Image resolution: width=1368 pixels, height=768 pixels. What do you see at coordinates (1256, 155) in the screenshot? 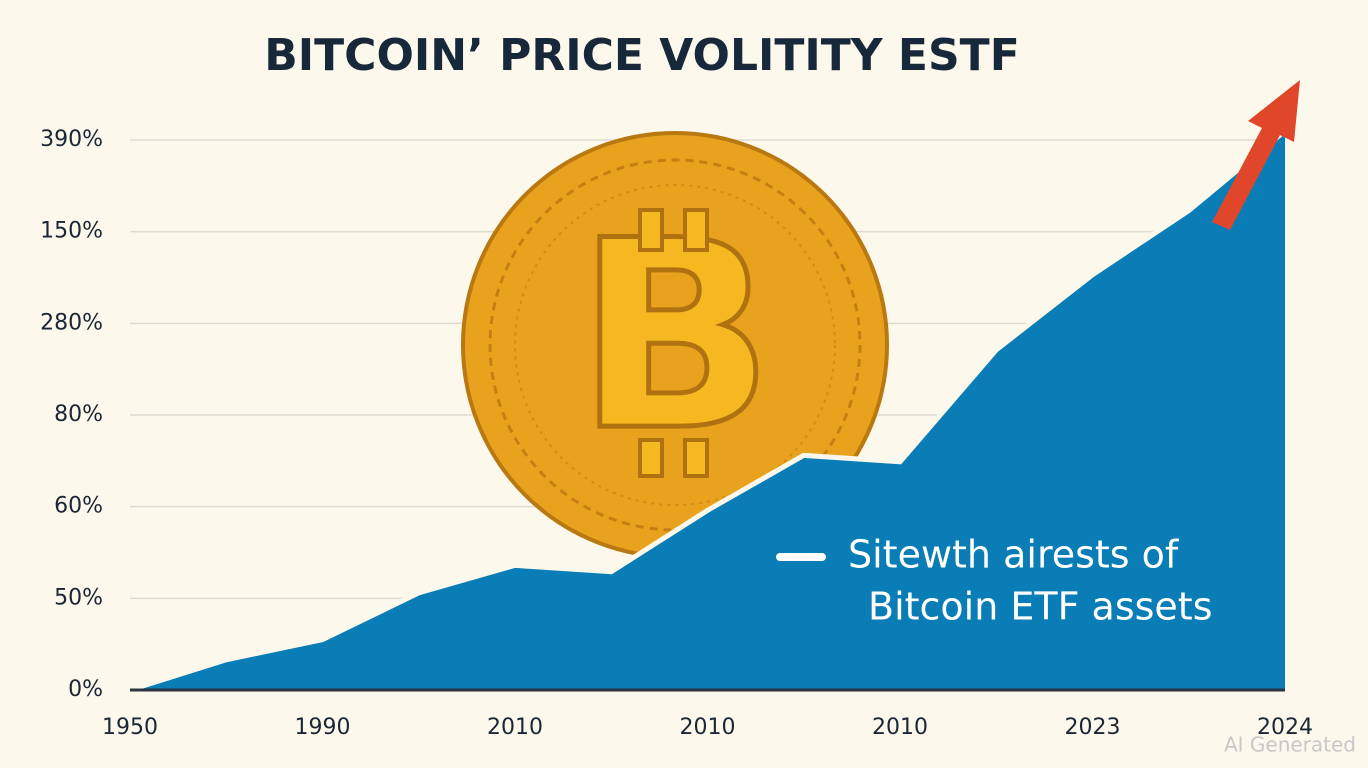
I see `trend-arrow` at bounding box center [1256, 155].